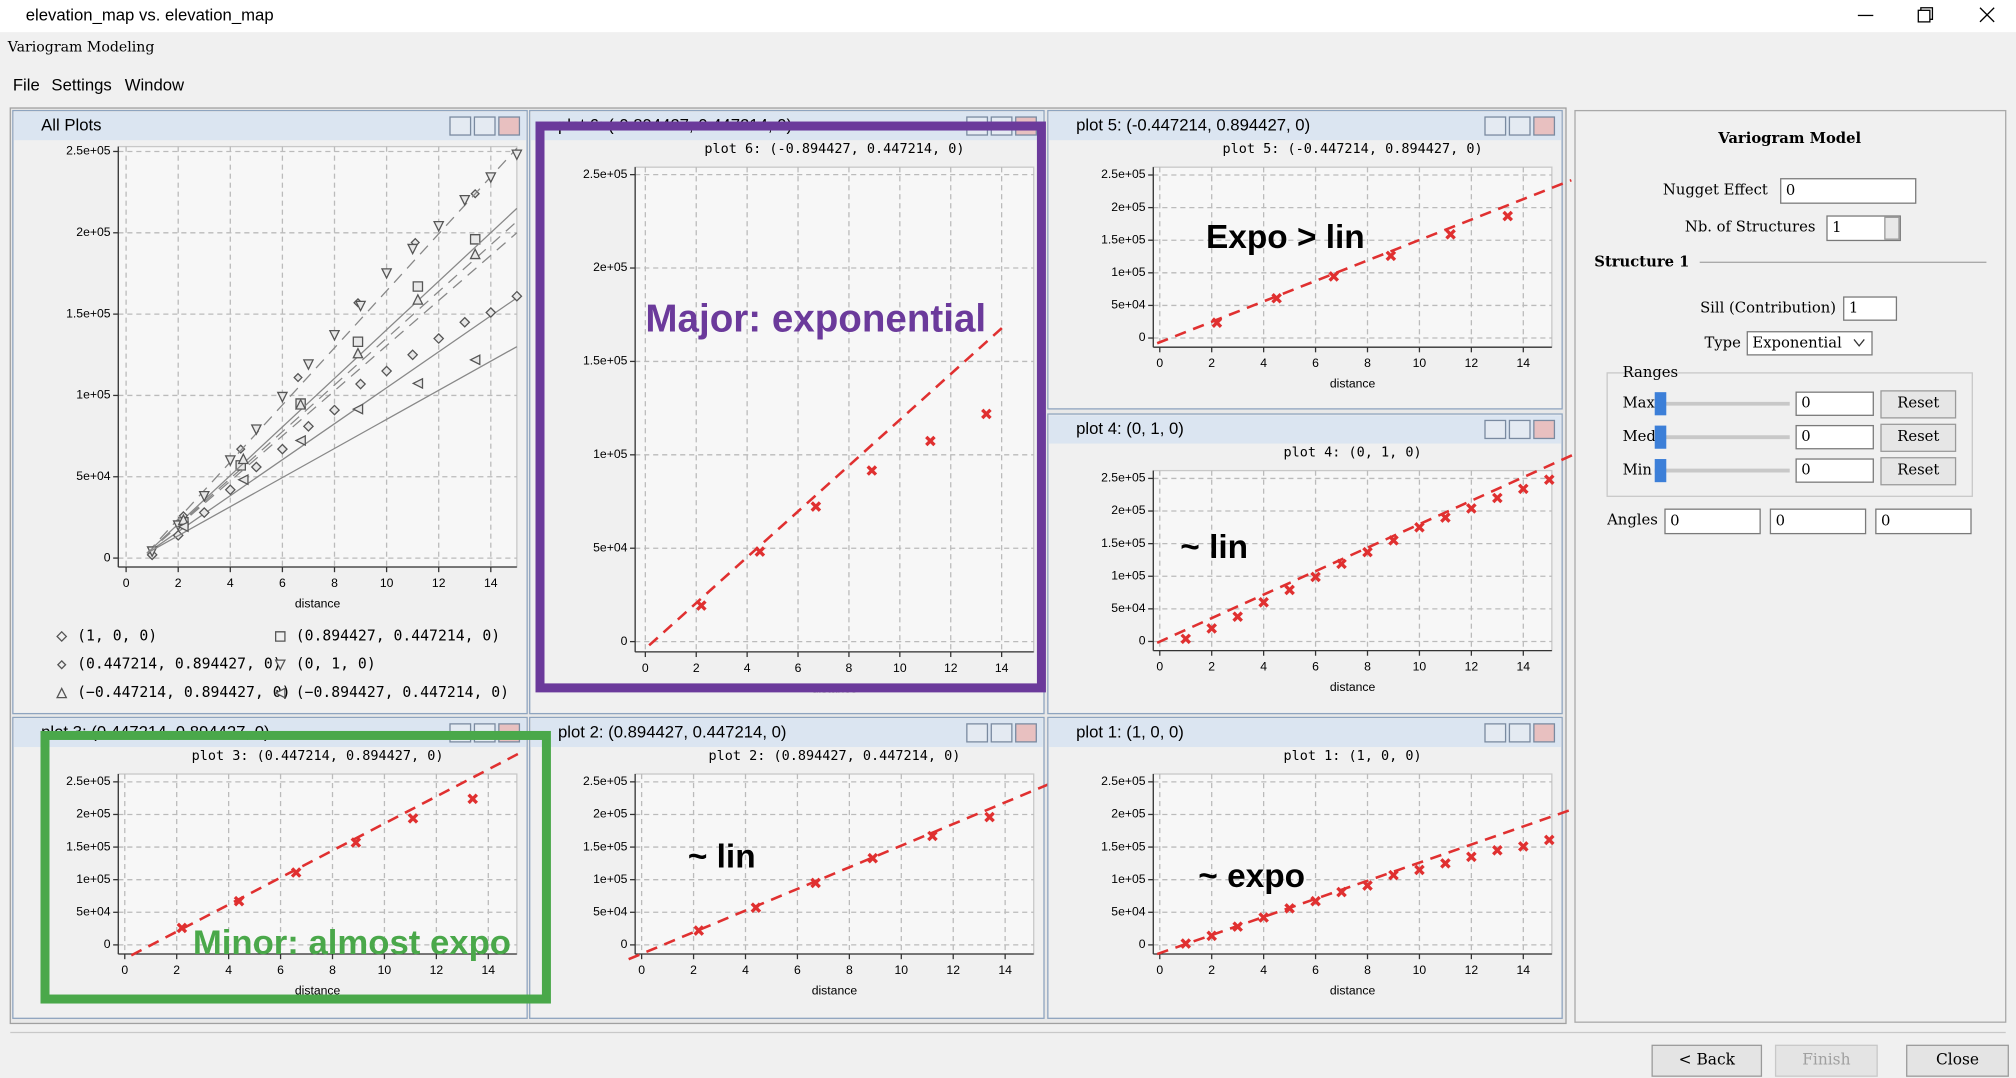  What do you see at coordinates (336, 664) in the screenshot?
I see `legend-label: (0, 1, 0)` at bounding box center [336, 664].